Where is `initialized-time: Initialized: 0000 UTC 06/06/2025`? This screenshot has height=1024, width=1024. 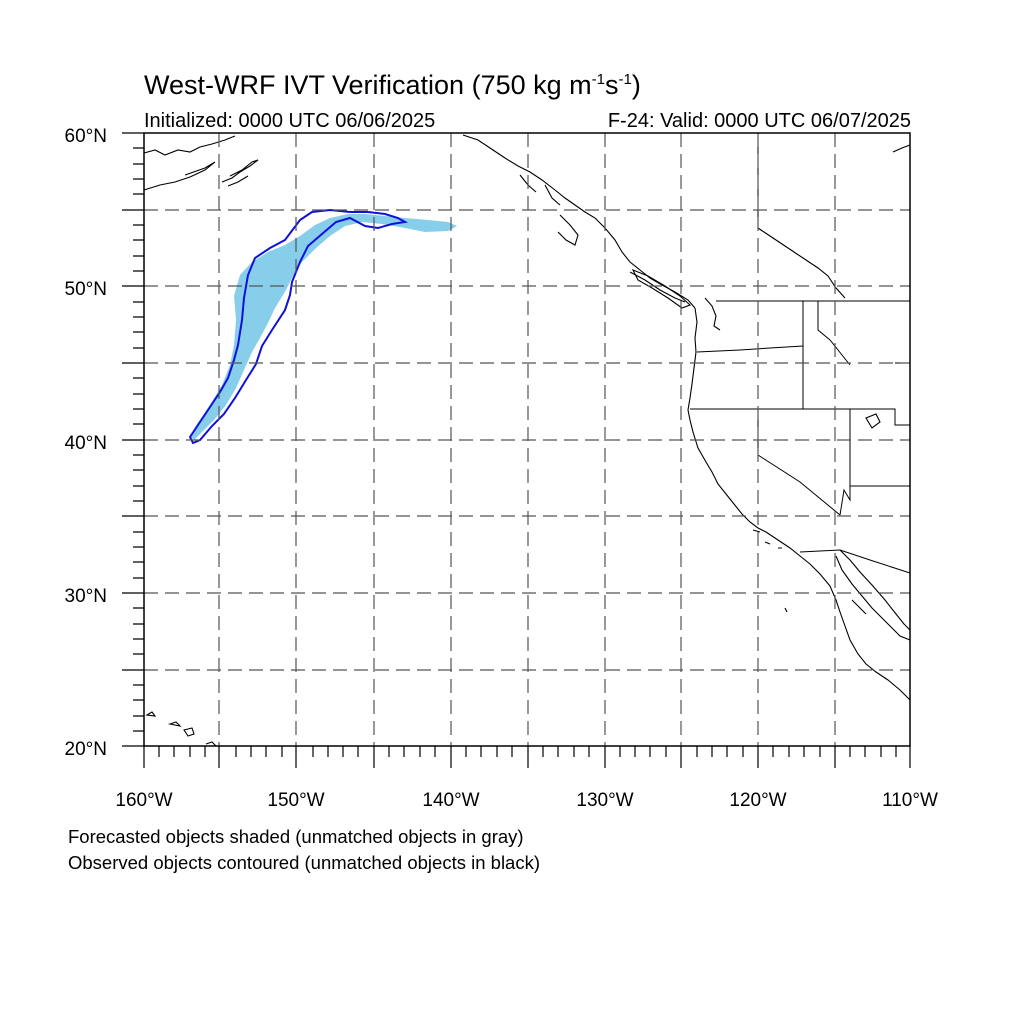
initialized-time: Initialized: 0000 UTC 06/06/2025 is located at coordinates (290, 121).